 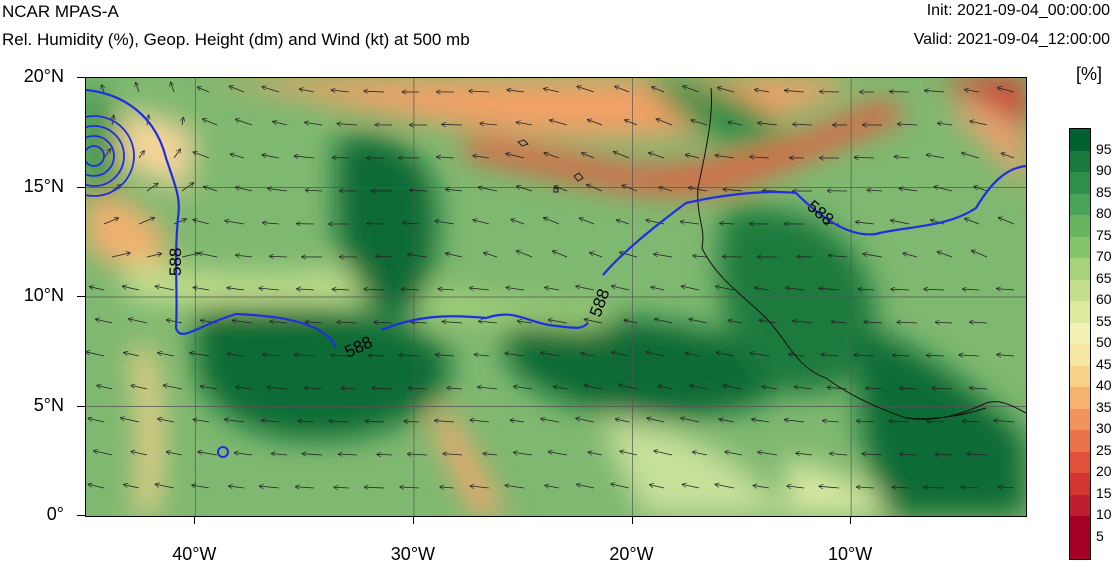 What do you see at coordinates (32, 76) in the screenshot?
I see `latitude-label: 20°N` at bounding box center [32, 76].